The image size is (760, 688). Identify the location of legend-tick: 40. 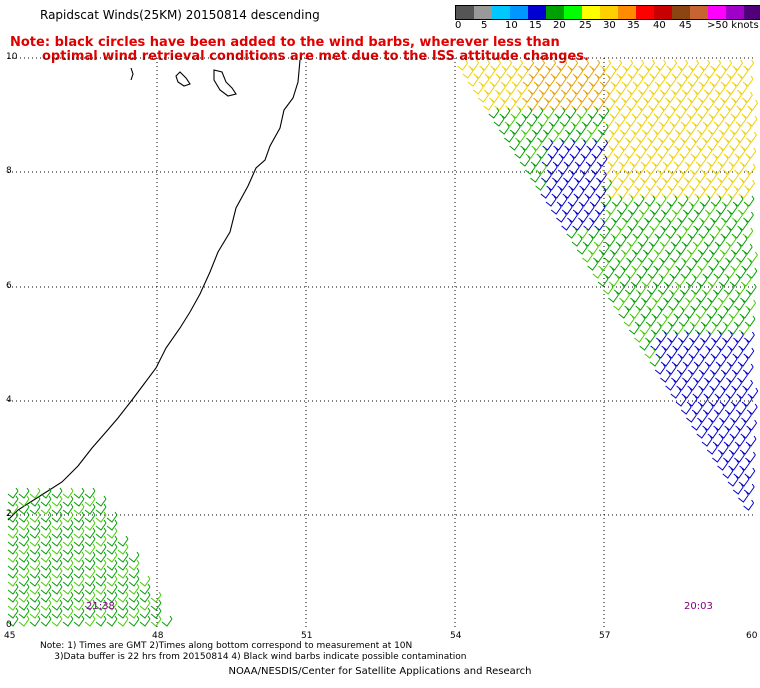
(659, 25).